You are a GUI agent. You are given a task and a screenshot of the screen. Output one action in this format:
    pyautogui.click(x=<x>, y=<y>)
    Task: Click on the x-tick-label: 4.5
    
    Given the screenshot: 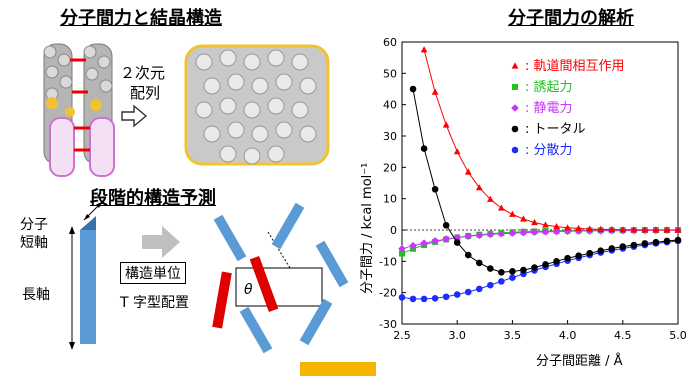 What is the action you would take?
    pyautogui.click(x=623, y=335)
    